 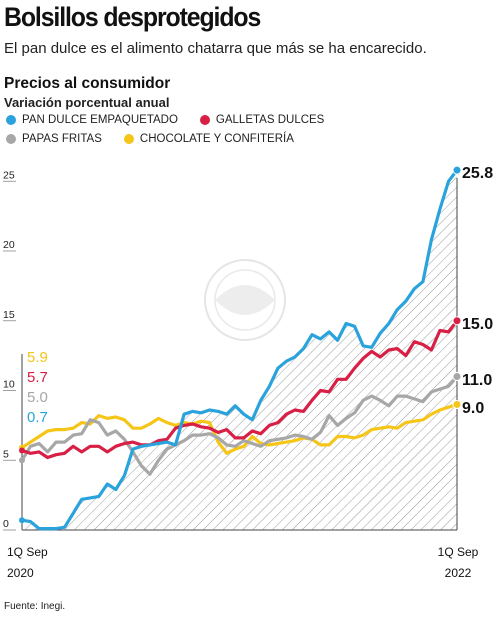 What do you see at coordinates (9, 385) in the screenshot?
I see `y-tick-label: 10` at bounding box center [9, 385].